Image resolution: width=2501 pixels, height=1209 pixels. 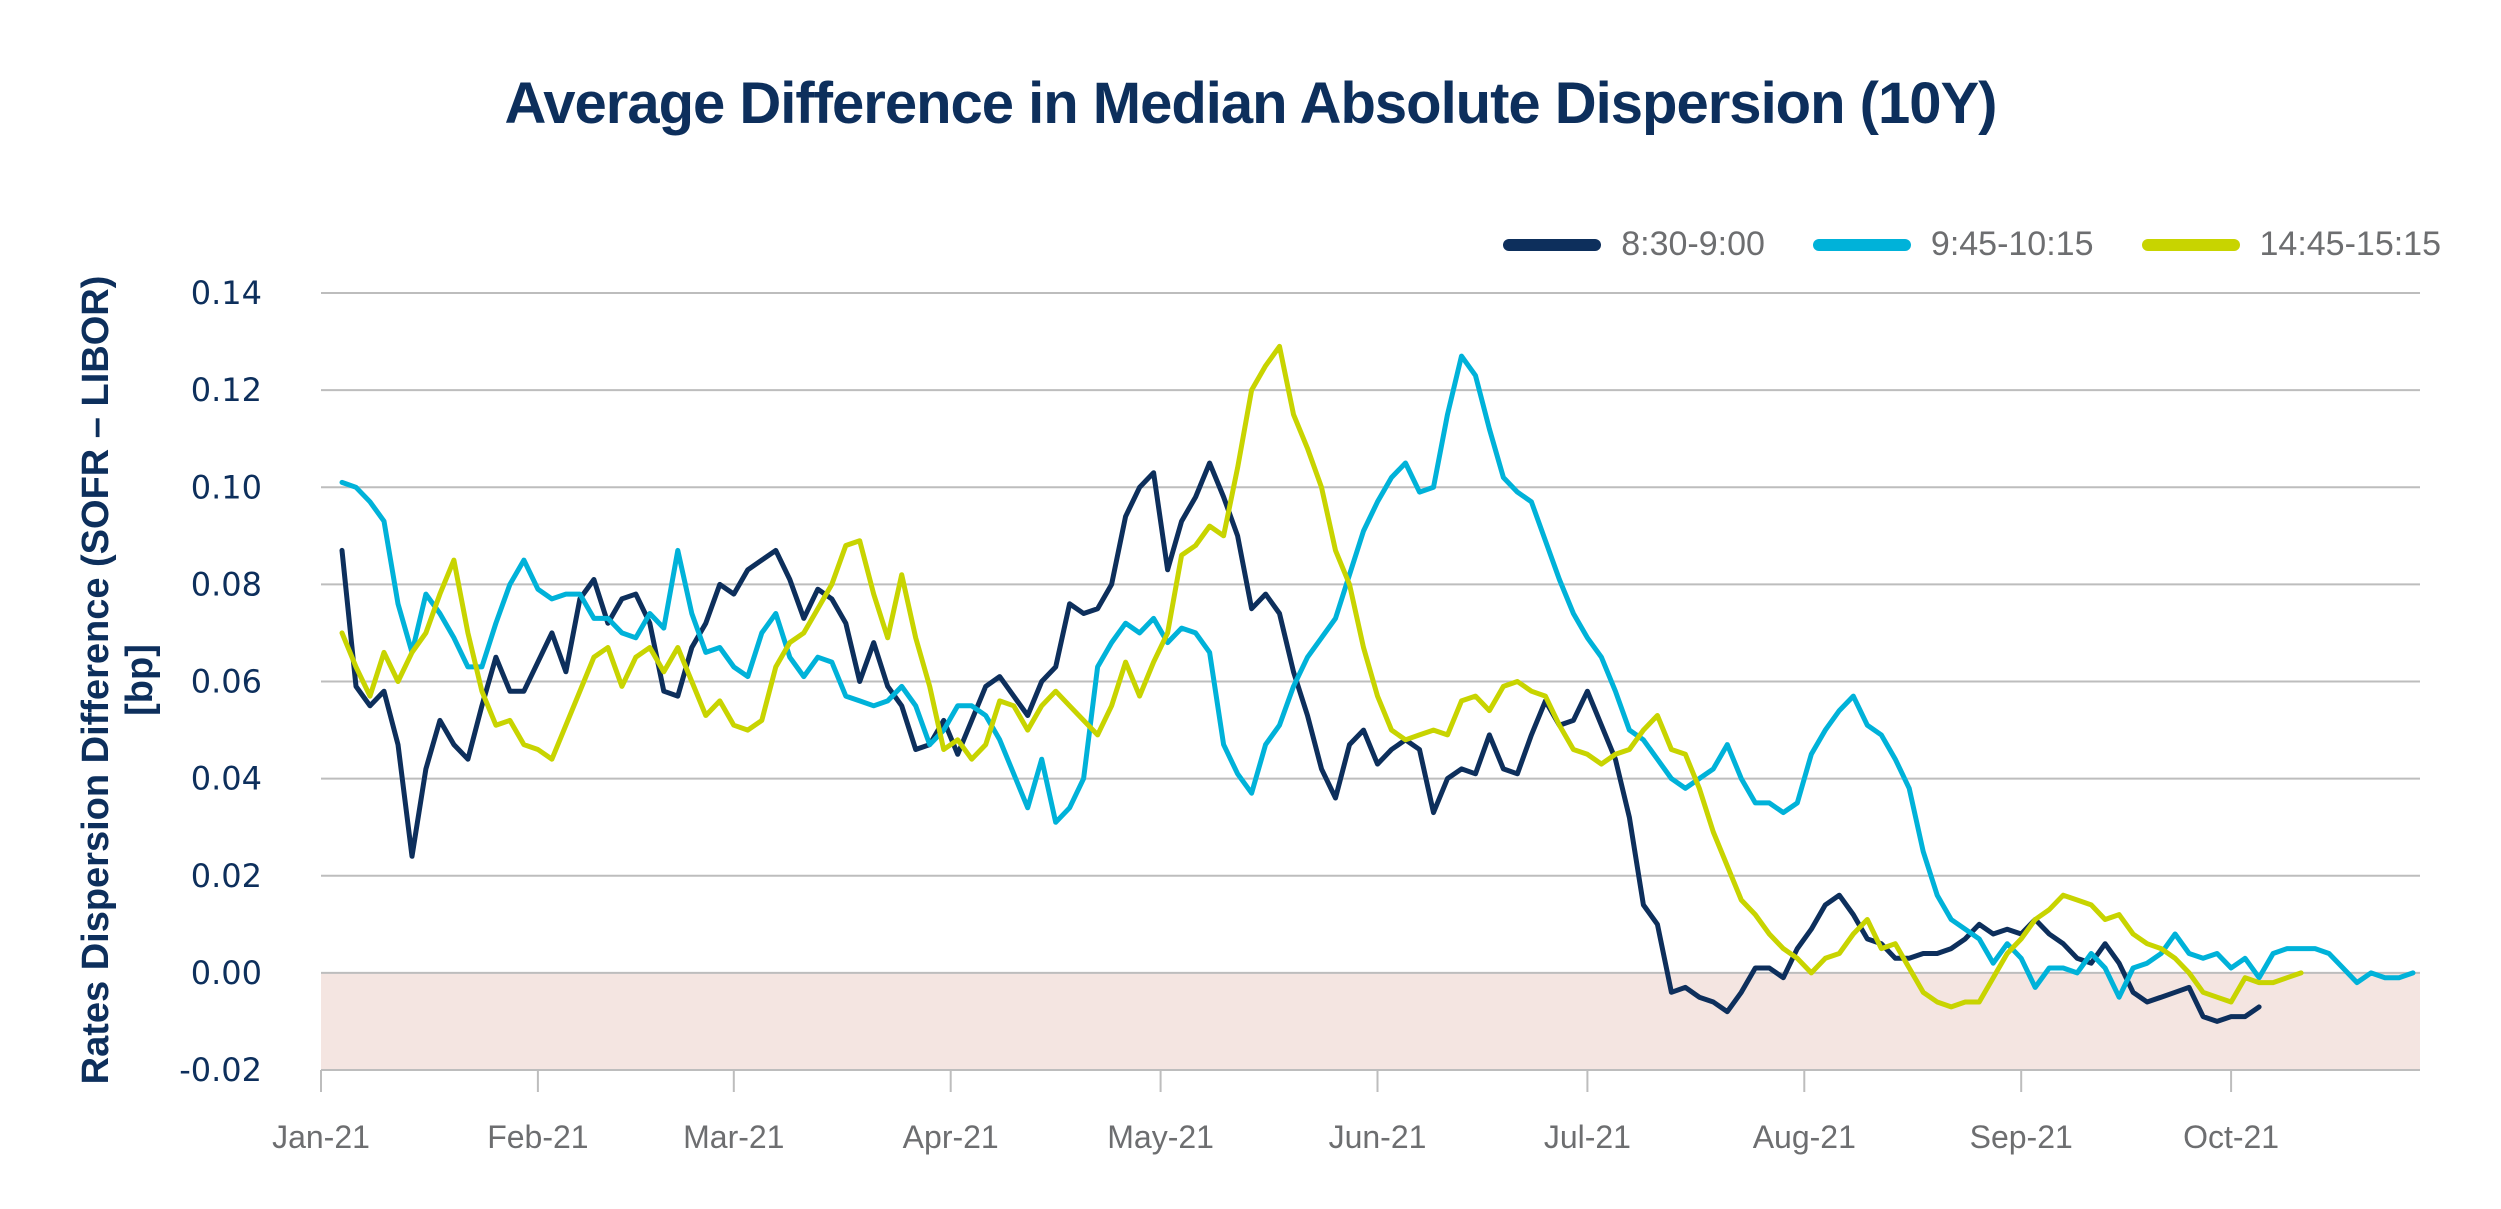 What do you see at coordinates (2231, 1137) in the screenshot?
I see `x-tick-label: Oct-21` at bounding box center [2231, 1137].